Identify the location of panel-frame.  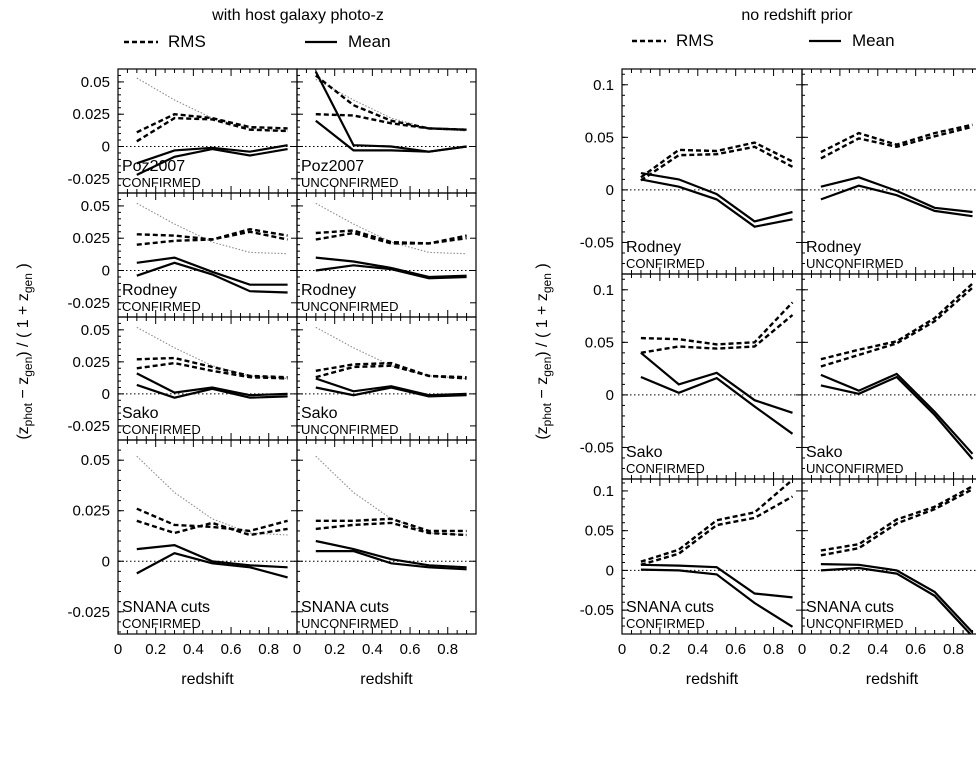
(386, 537).